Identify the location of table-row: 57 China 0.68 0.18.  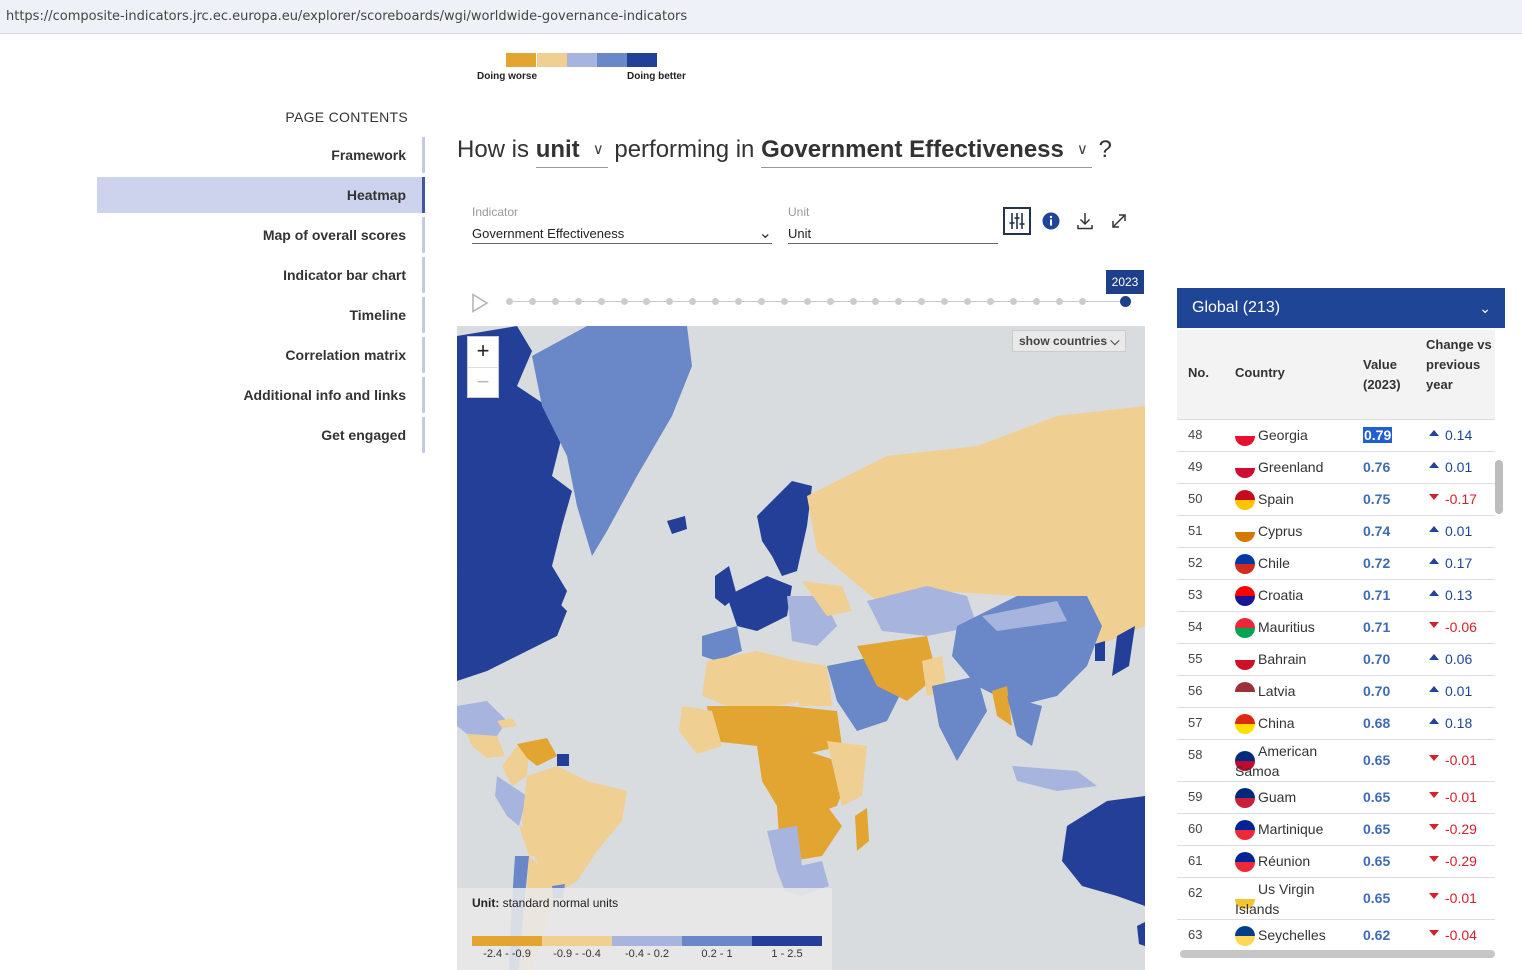
(1336, 724).